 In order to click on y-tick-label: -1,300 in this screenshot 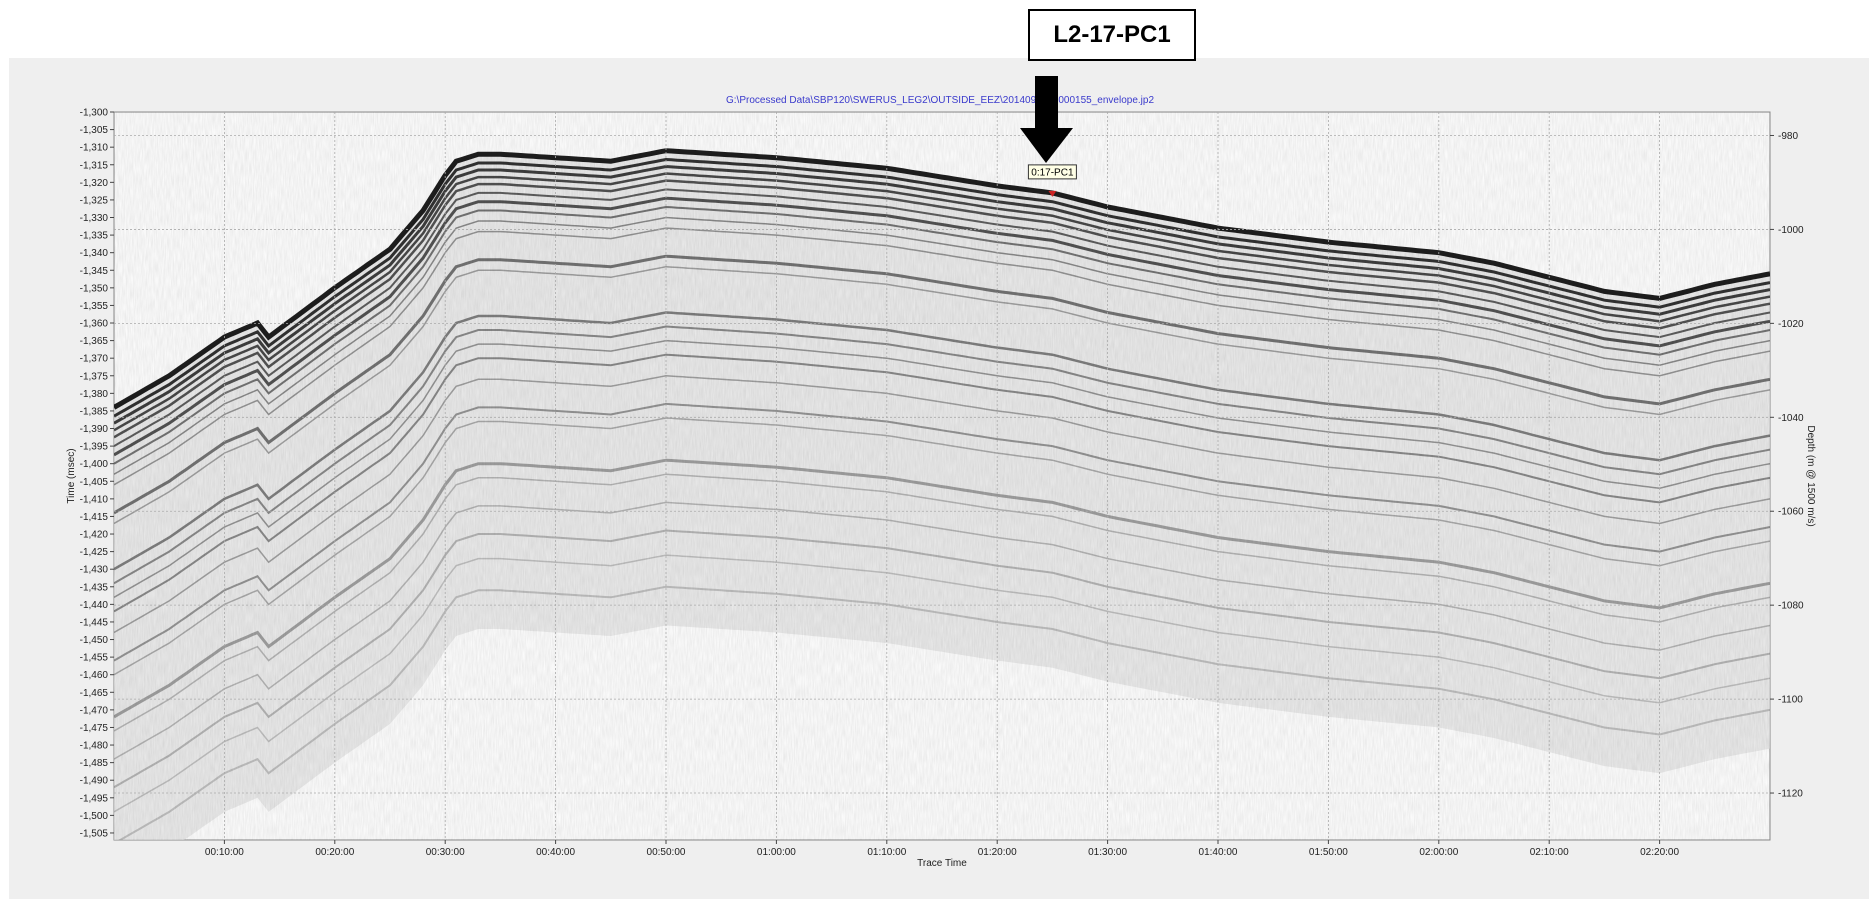, I will do `click(94, 113)`.